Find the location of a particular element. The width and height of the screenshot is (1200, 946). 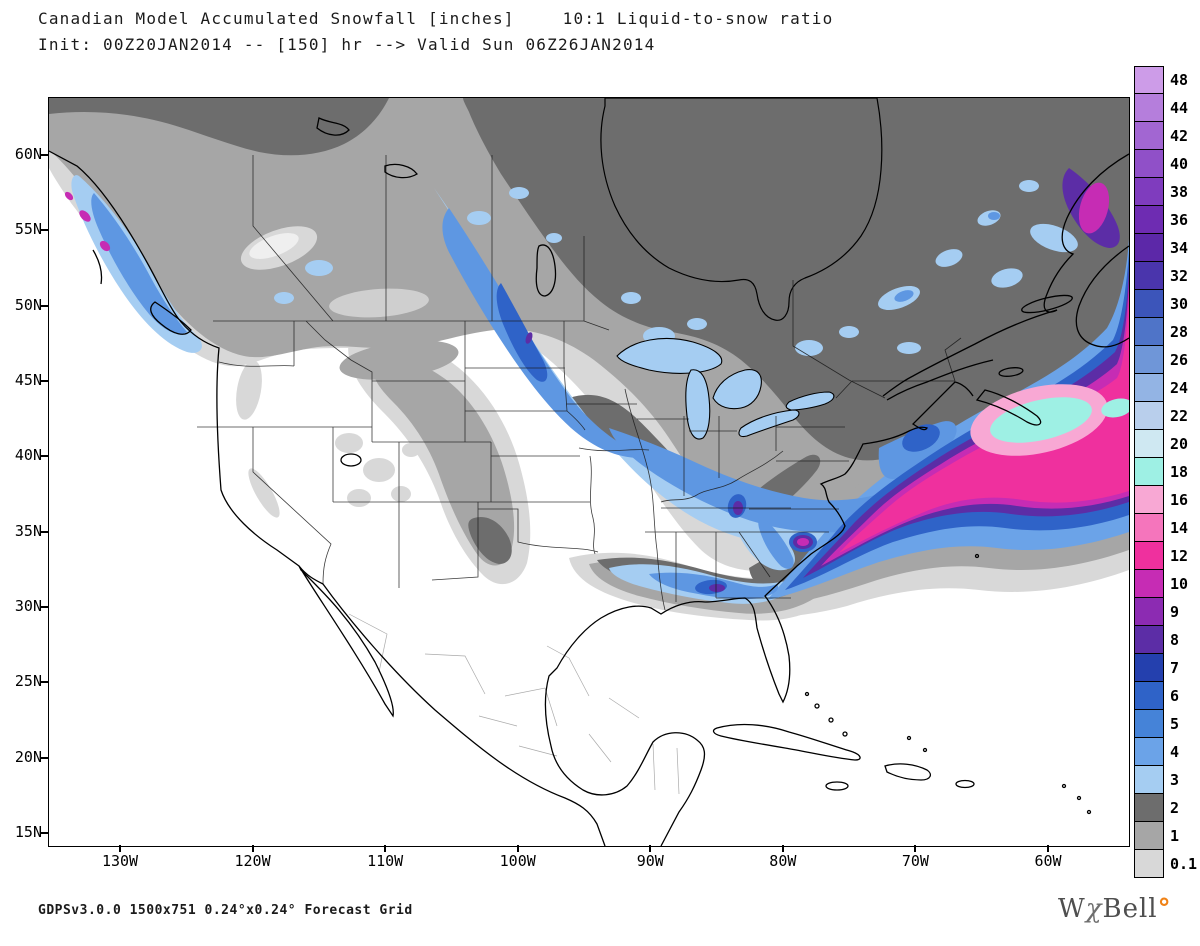

lon-label: 80W is located at coordinates (783, 861).